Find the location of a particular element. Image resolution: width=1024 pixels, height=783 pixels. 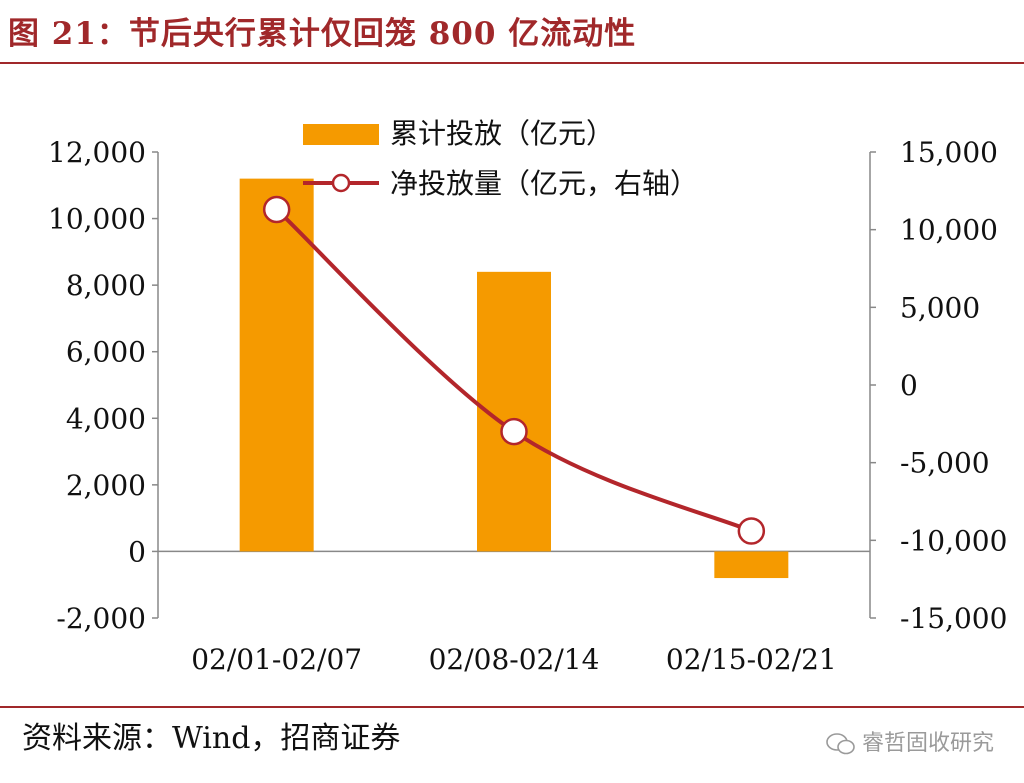

right-tick-label: 15,000 is located at coordinates (949, 152).